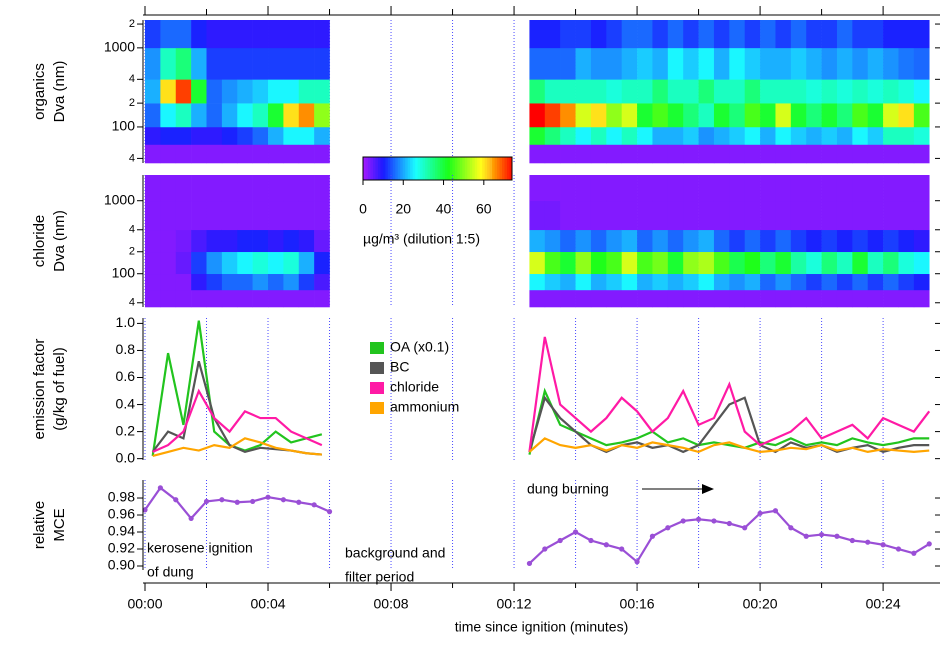 The width and height of the screenshot is (945, 670). What do you see at coordinates (363, 209) in the screenshot?
I see `colorbar-tick-label: 0` at bounding box center [363, 209].